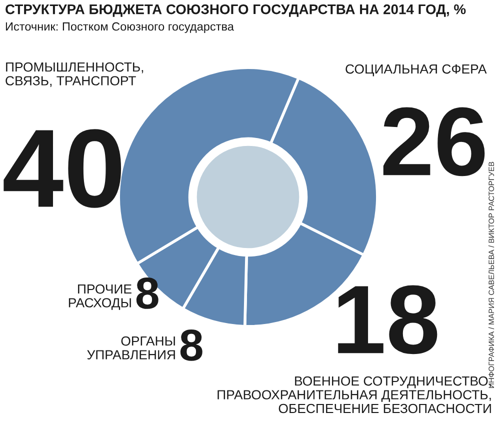 The width and height of the screenshot is (500, 428). What do you see at coordinates (75, 74) in the screenshot?
I see `slice-label: ПРОМЫШЛЕННОСТЬ, СВЯЗЬ, ТРАНСПОРТ` at bounding box center [75, 74].